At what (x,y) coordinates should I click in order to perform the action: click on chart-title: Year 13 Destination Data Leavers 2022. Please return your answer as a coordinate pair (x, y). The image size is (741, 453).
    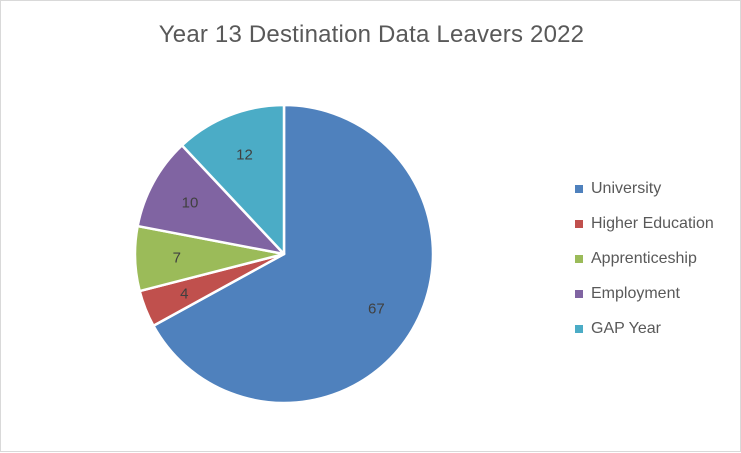
    Looking at the image, I should click on (371, 34).